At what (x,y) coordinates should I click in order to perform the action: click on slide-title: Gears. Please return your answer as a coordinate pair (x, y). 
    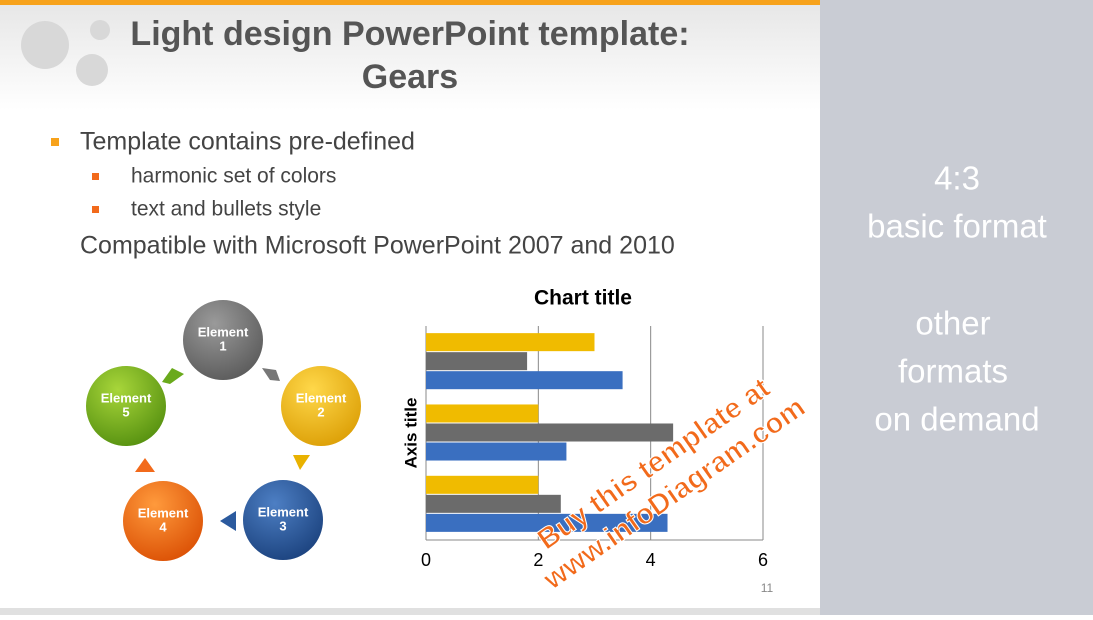
    Looking at the image, I should click on (410, 77).